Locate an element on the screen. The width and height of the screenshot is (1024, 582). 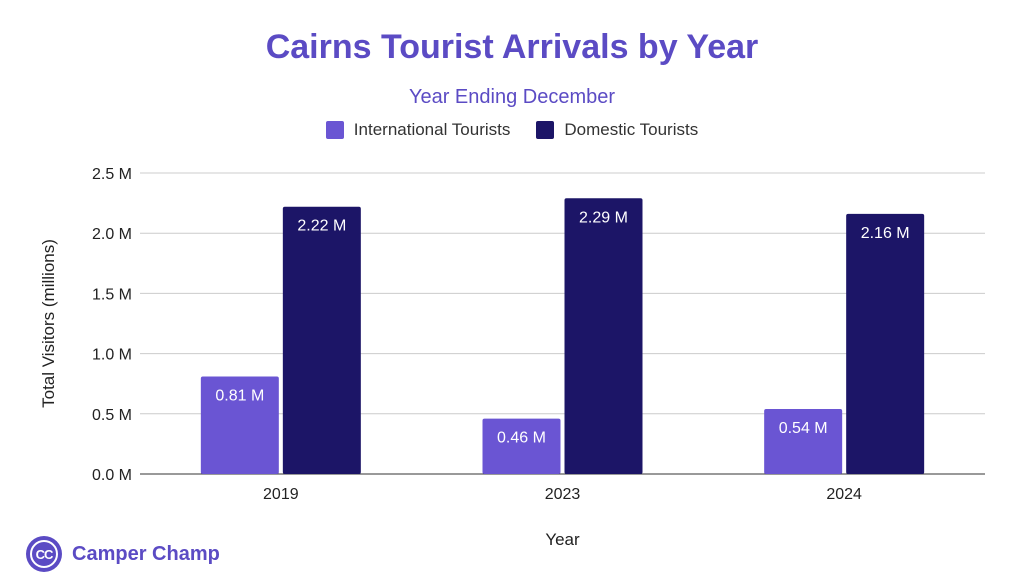
x-tick-label: 2023 is located at coordinates (563, 494).